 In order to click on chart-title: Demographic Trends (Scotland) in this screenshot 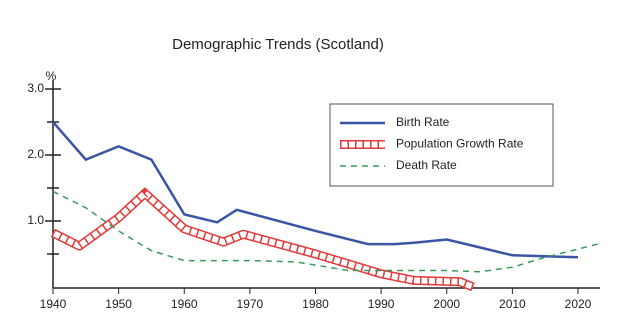, I will do `click(278, 44)`.